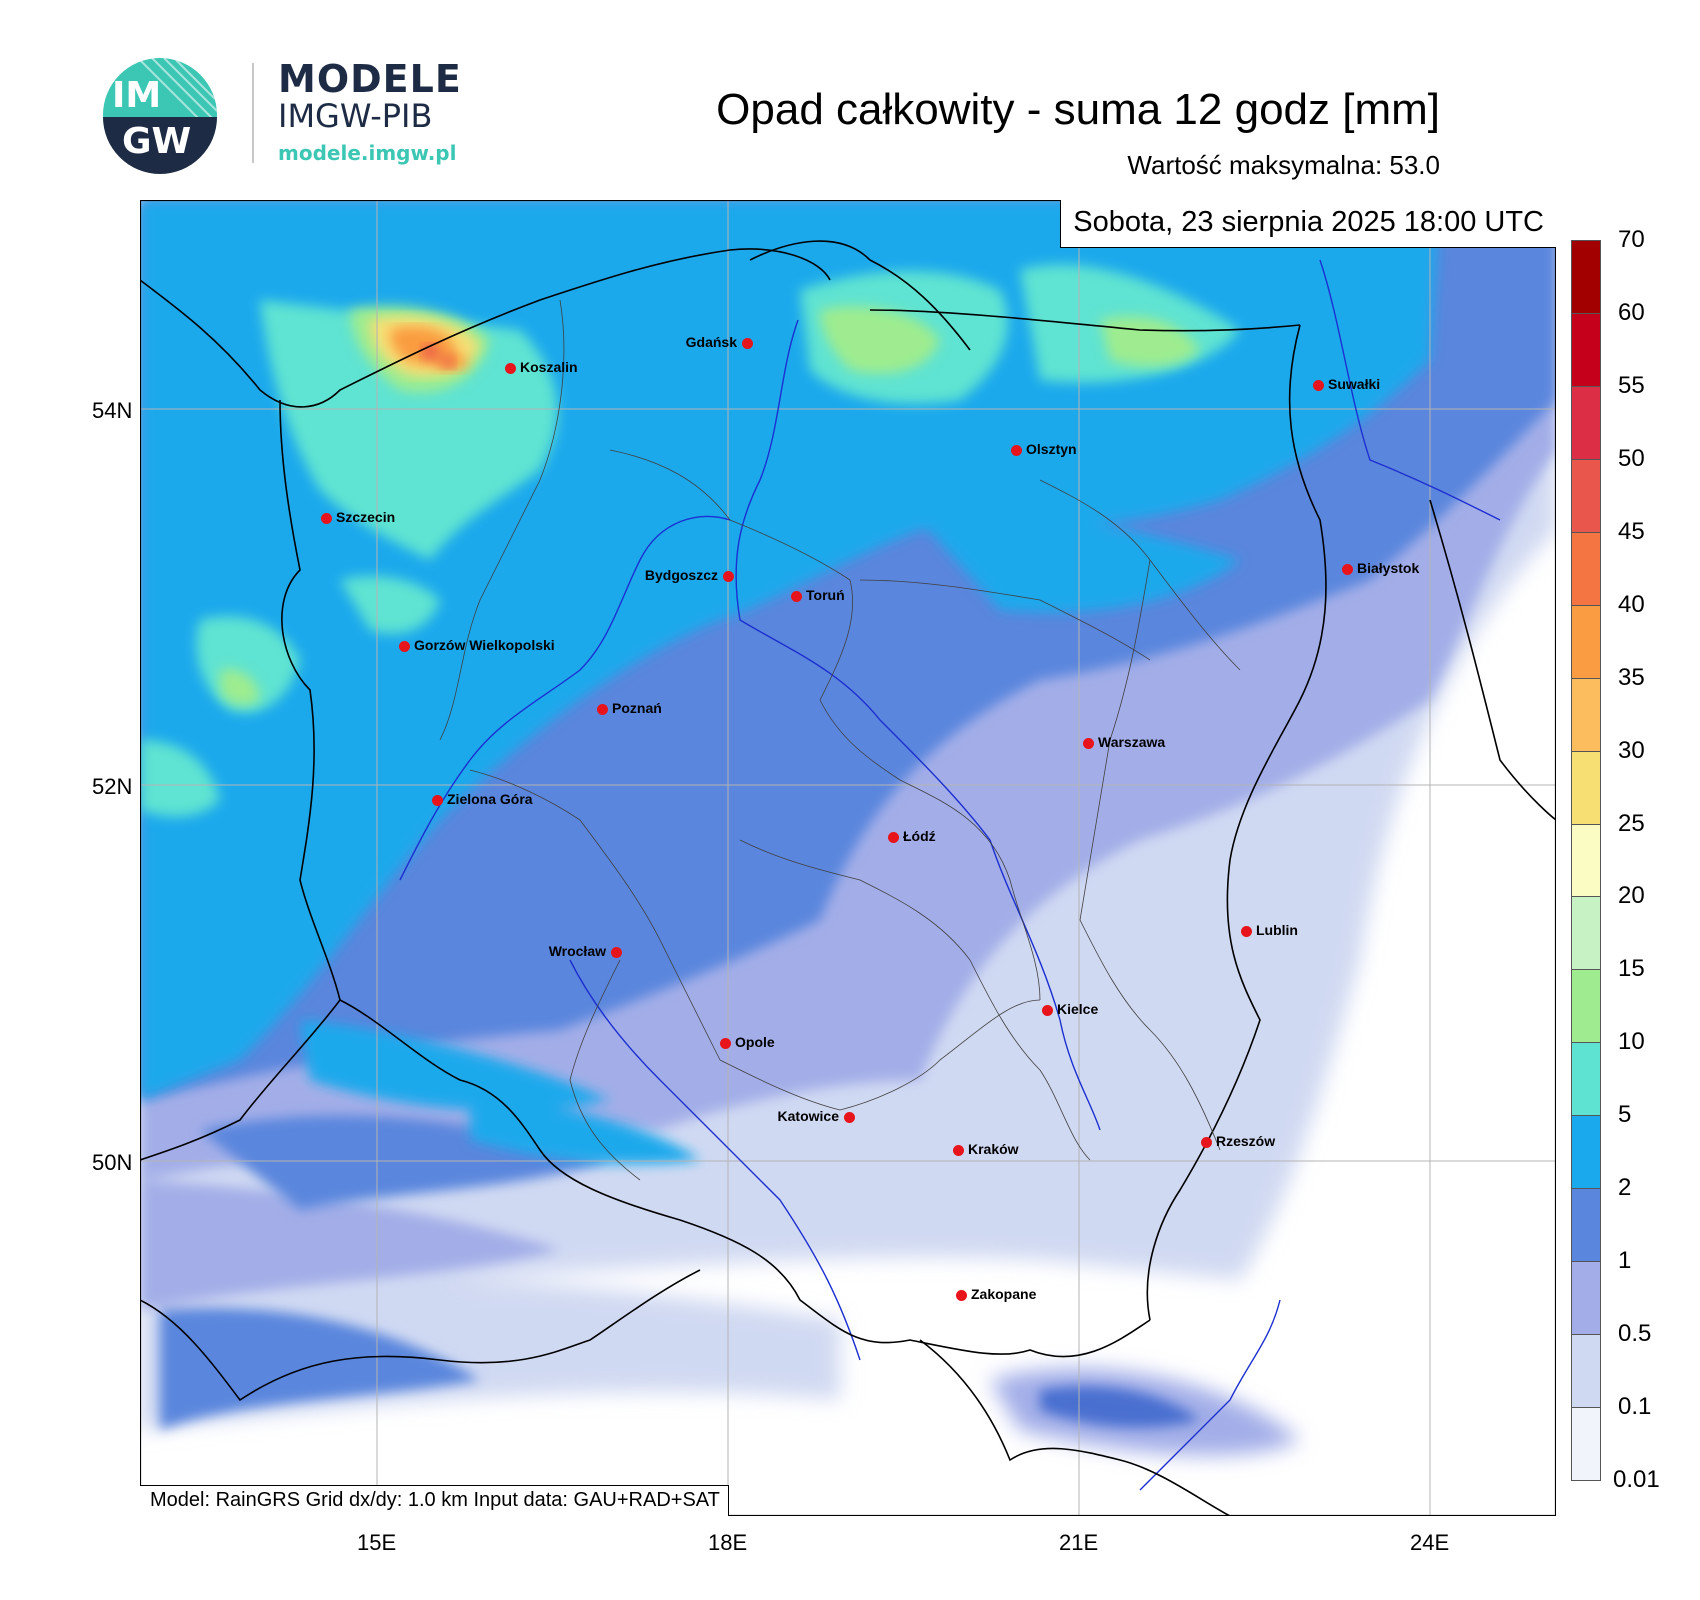 Image resolution: width=1700 pixels, height=1600 pixels. Describe the element at coordinates (1388, 568) in the screenshot. I see `city-label: Białystok` at that location.